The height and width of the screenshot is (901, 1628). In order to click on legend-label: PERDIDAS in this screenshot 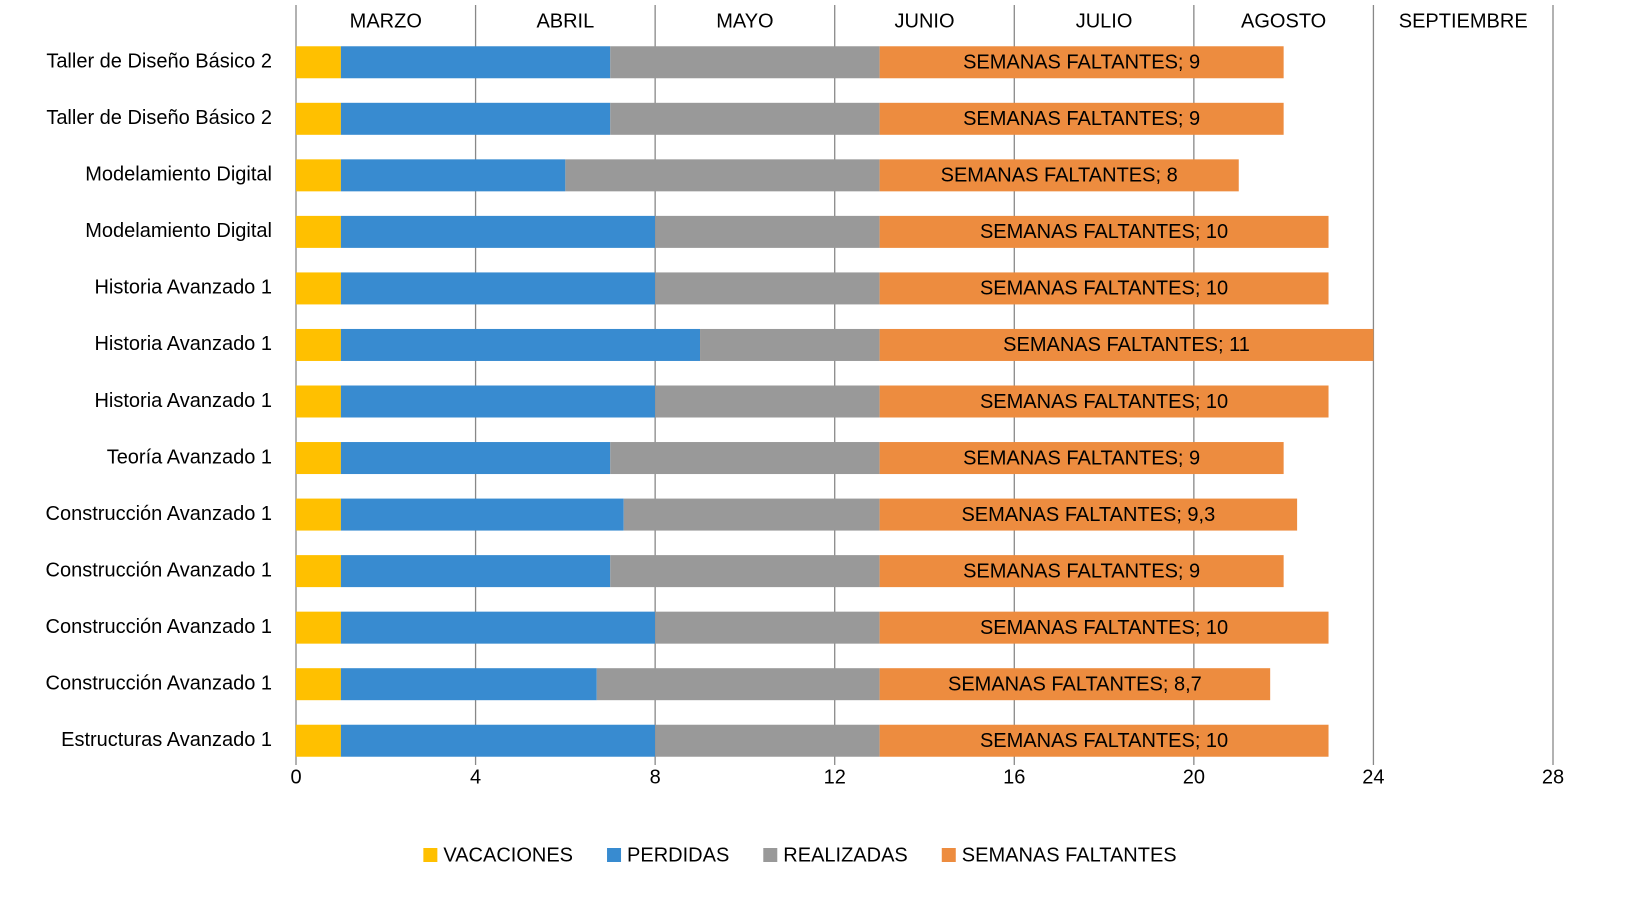, I will do `click(678, 855)`.